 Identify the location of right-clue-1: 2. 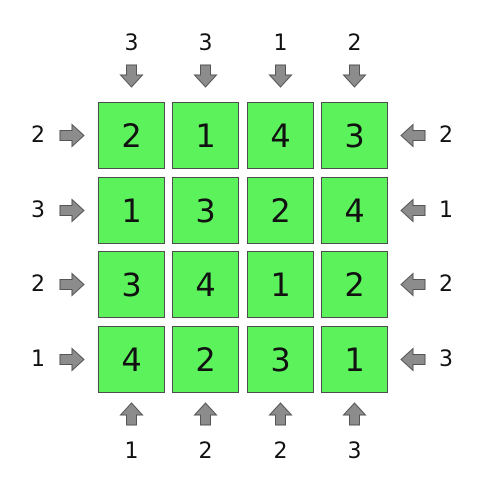
(446, 135).